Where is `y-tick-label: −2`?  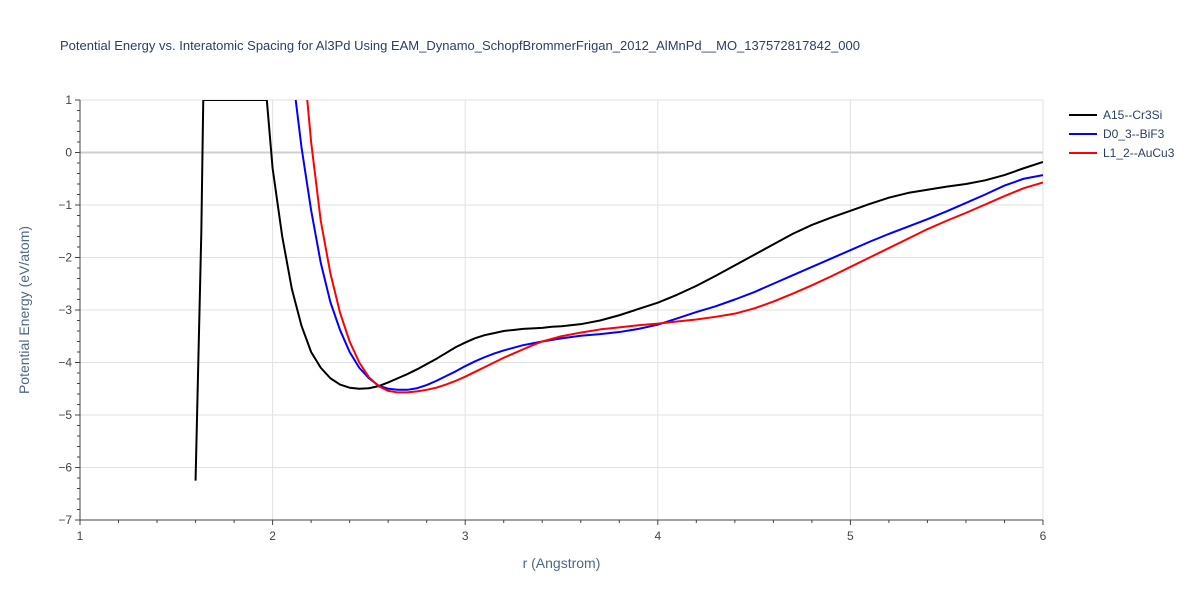
y-tick-label: −2 is located at coordinates (65, 258).